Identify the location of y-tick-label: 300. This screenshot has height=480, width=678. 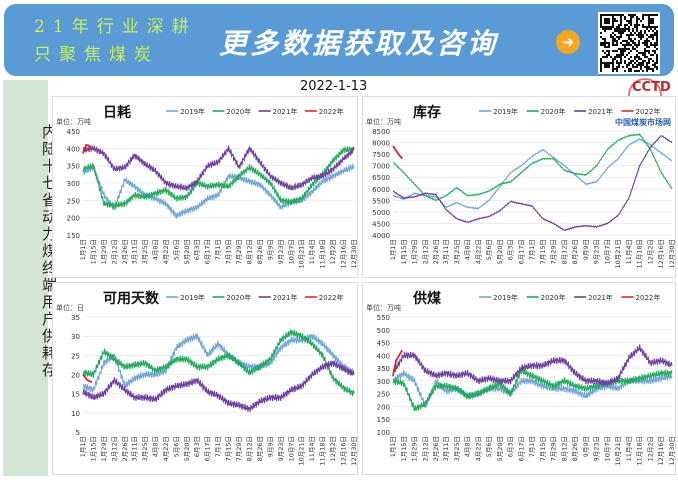
(73, 184).